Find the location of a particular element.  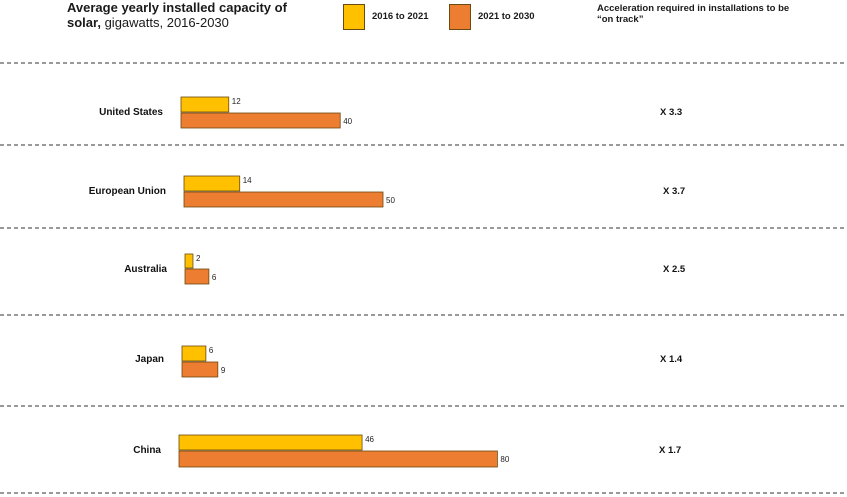

bar-australia-2021-2030 is located at coordinates (197, 276).